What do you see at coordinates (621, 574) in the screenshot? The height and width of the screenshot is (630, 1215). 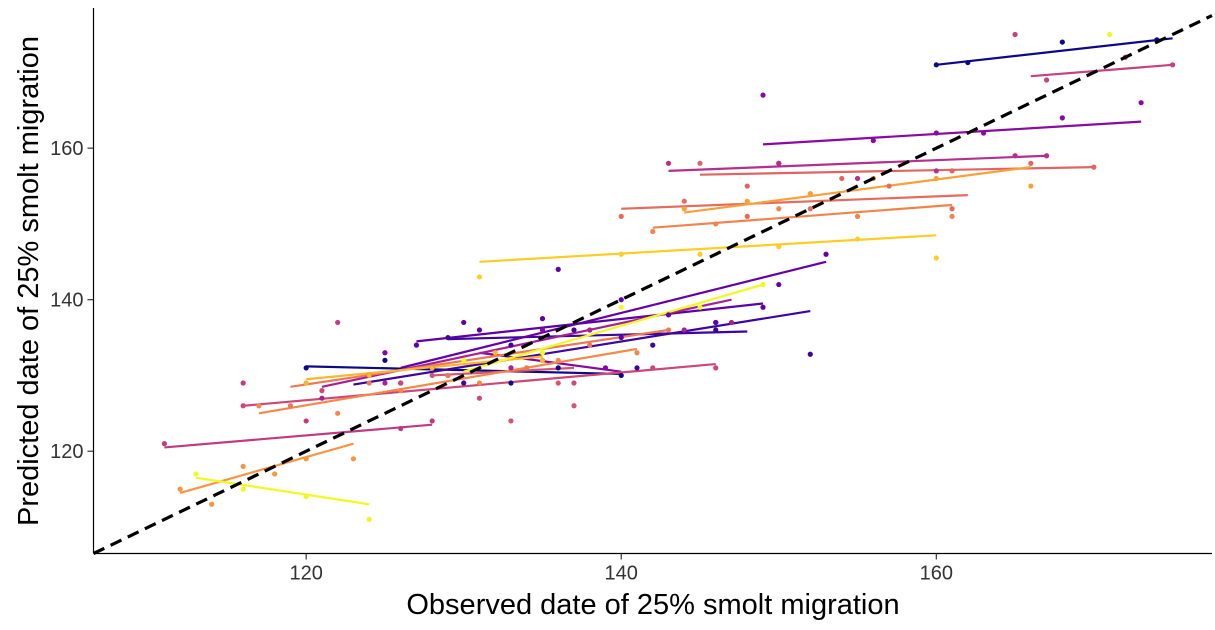 I see `x-tick-label: 140` at bounding box center [621, 574].